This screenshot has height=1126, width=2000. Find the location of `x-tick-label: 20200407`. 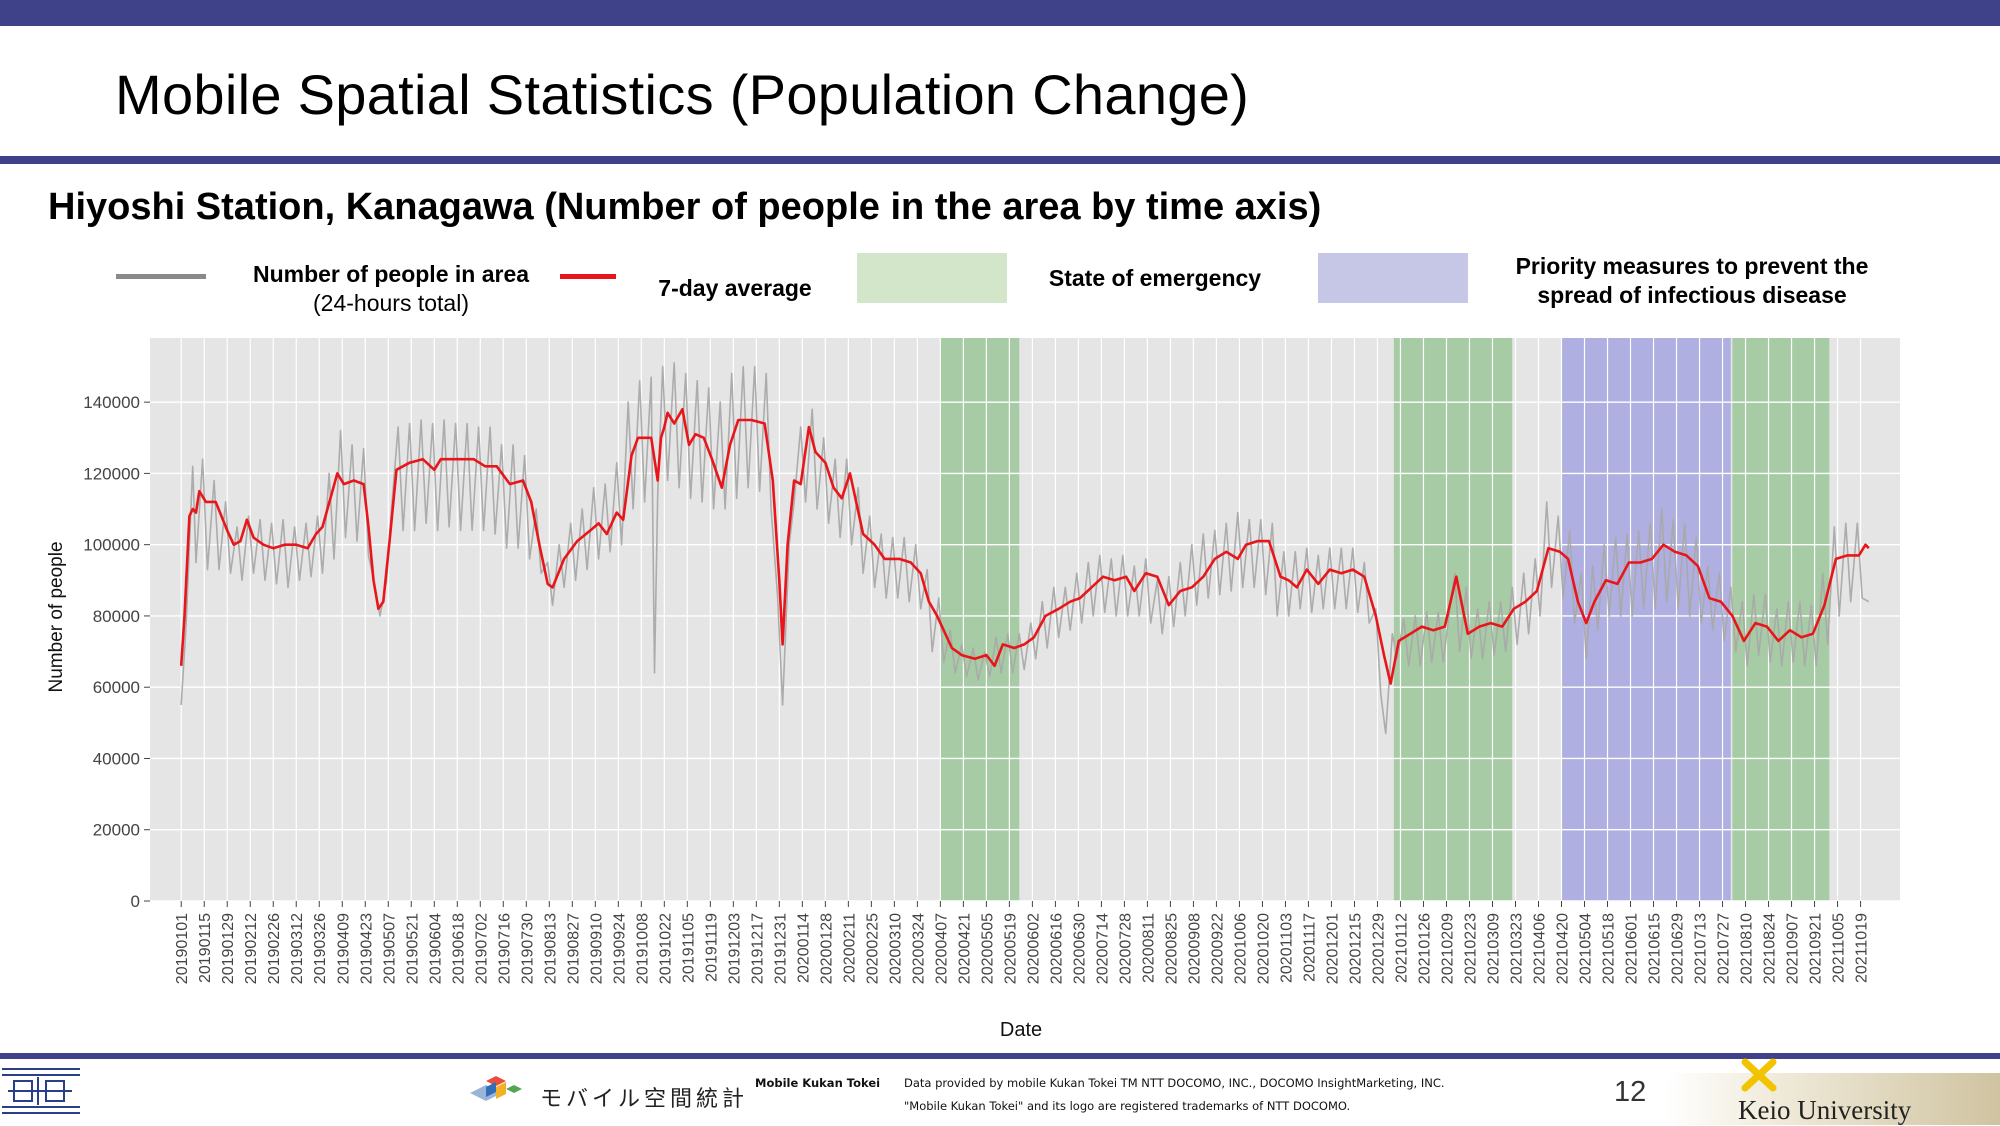

x-tick-label: 20200407 is located at coordinates (941, 948).